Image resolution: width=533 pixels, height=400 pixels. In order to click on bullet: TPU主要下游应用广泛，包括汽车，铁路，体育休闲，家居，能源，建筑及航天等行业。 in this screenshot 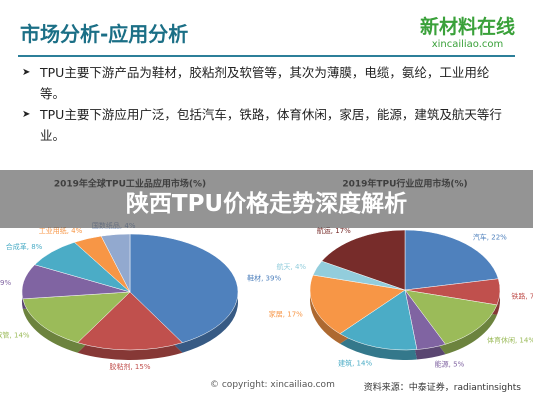, I will do `click(266, 125)`.